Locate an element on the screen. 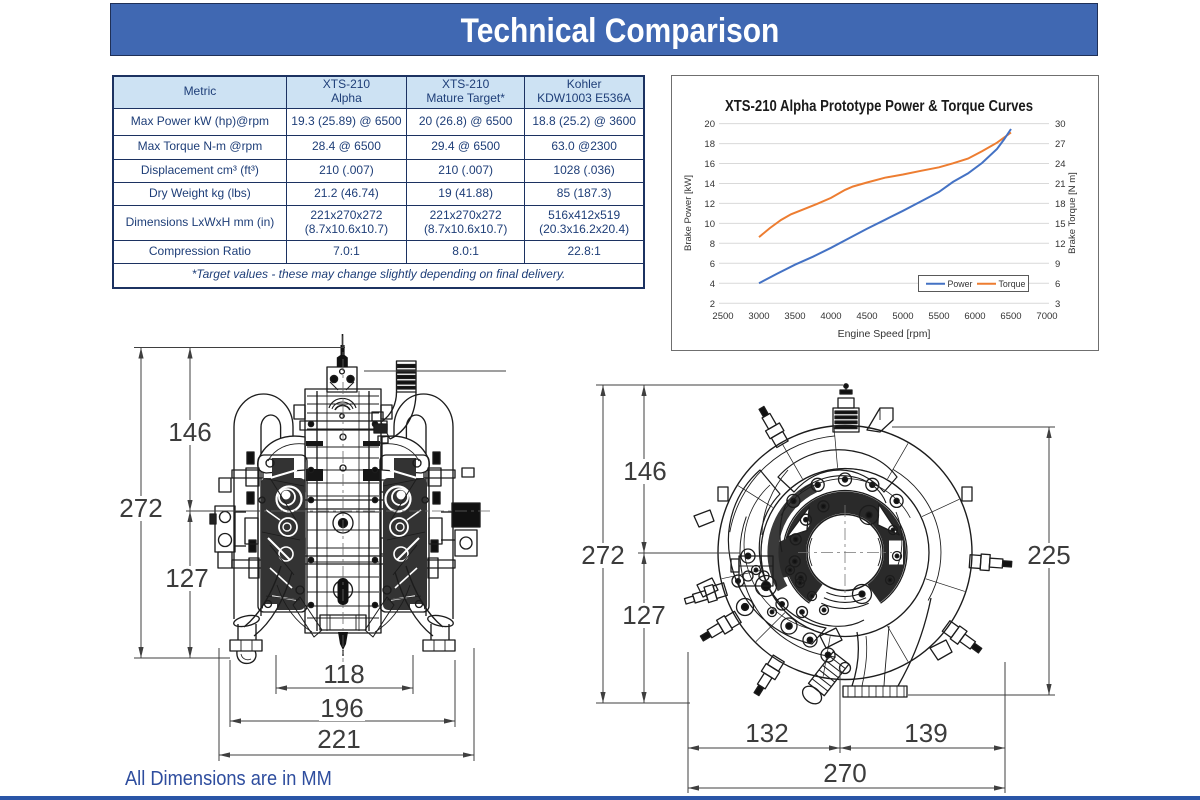 The width and height of the screenshot is (1200, 800). svg-text: 5500 is located at coordinates (938, 316).